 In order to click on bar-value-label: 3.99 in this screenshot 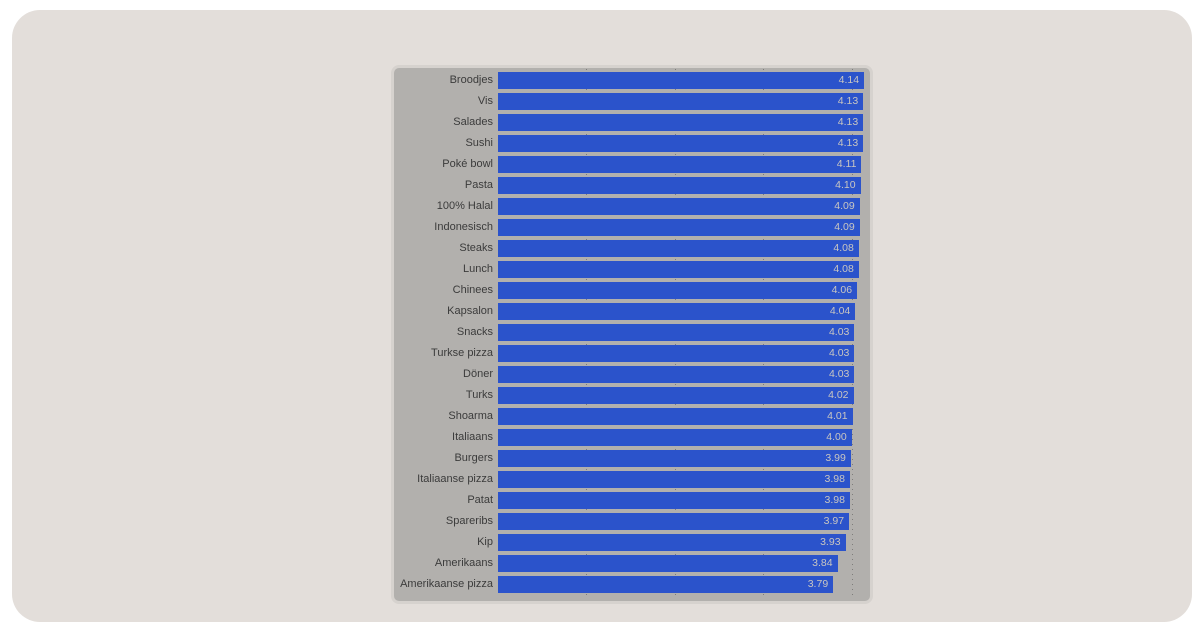, I will do `click(835, 458)`.